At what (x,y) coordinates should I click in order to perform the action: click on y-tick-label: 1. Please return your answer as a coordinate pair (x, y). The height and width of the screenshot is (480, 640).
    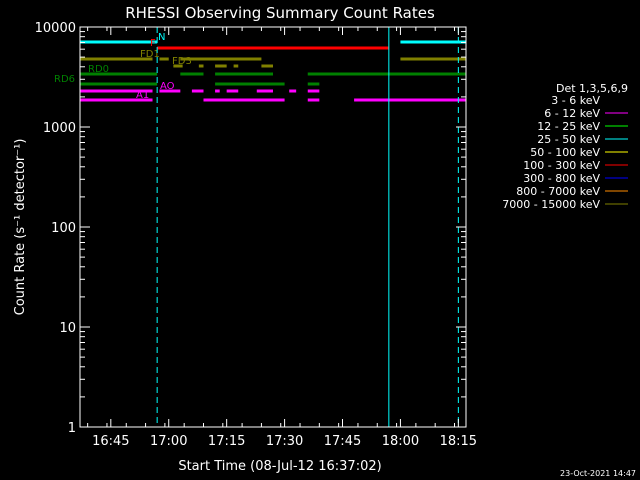
    Looking at the image, I should click on (72, 428).